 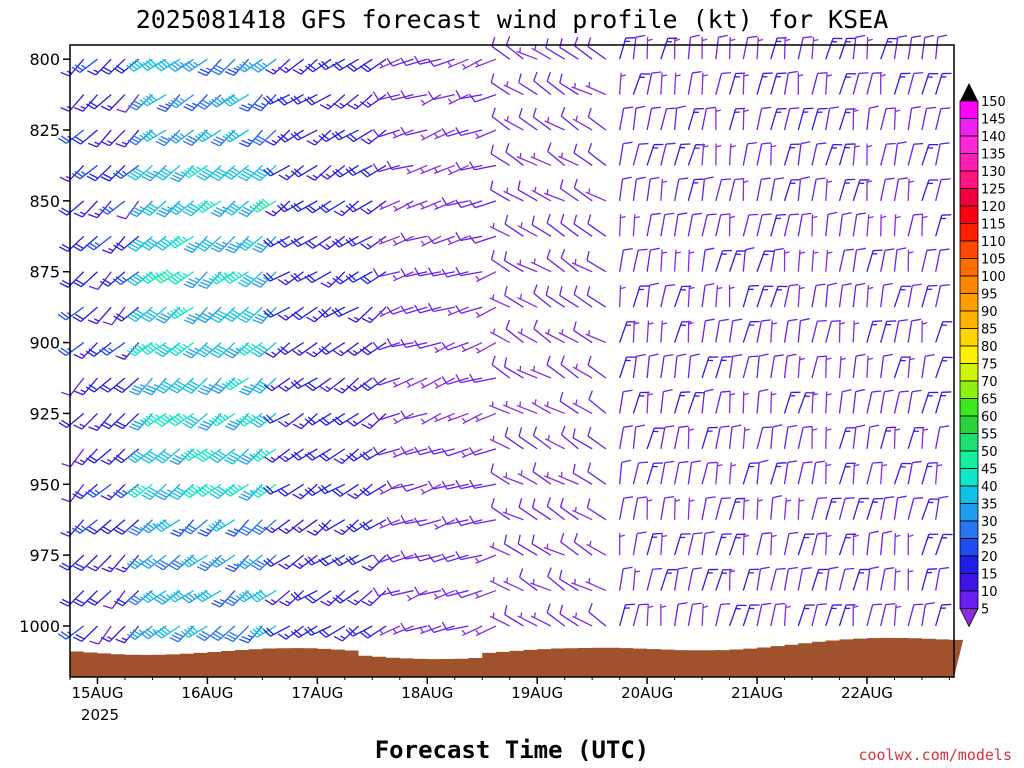 What do you see at coordinates (989, 557) in the screenshot?
I see `colorbar-label: 20` at bounding box center [989, 557].